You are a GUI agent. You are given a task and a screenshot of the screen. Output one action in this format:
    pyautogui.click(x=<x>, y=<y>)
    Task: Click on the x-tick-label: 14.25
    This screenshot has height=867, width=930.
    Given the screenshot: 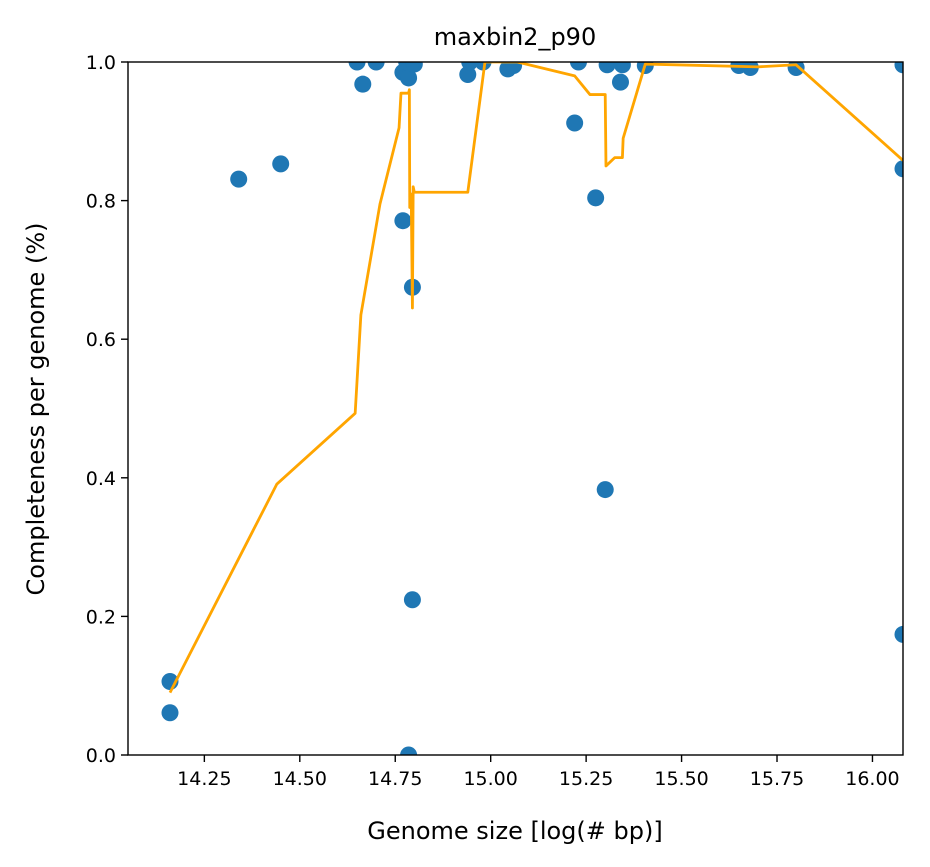 What is the action you would take?
    pyautogui.click(x=204, y=779)
    